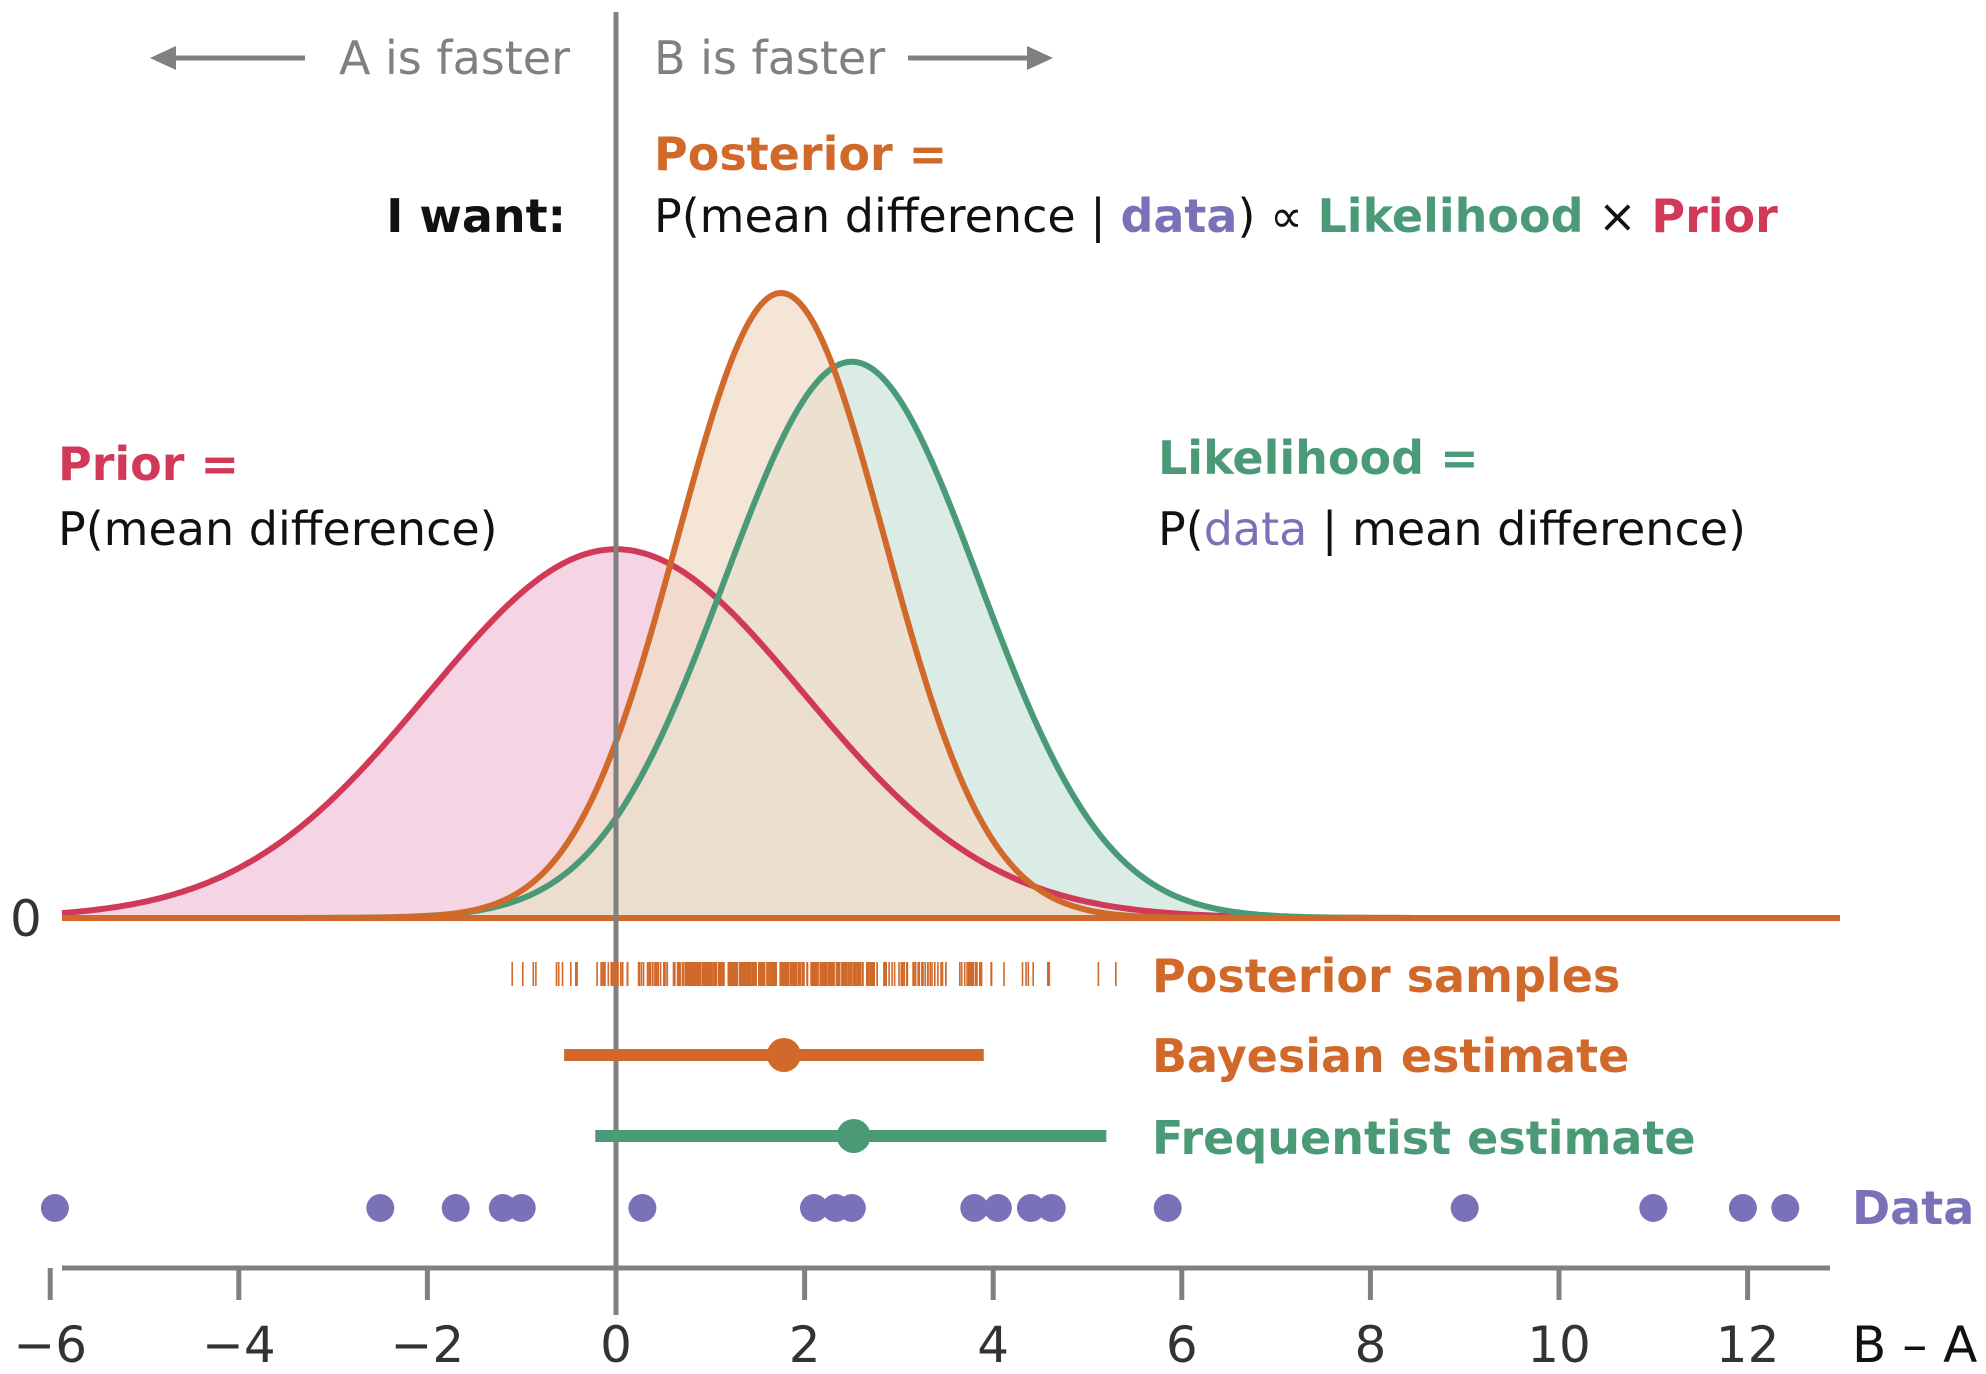 This screenshot has width=1986, height=1374. Describe the element at coordinates (853, 1136) in the screenshot. I see `frequentist-estimate-point` at that location.